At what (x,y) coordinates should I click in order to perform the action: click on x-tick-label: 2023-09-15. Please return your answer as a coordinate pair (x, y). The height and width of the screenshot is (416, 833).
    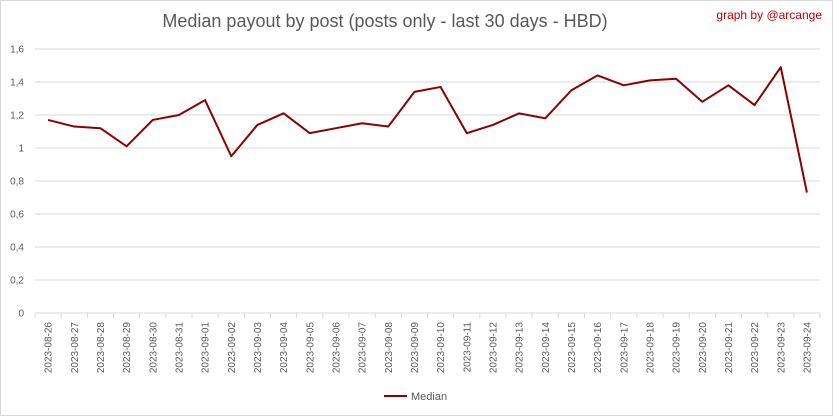
    Looking at the image, I should click on (572, 348).